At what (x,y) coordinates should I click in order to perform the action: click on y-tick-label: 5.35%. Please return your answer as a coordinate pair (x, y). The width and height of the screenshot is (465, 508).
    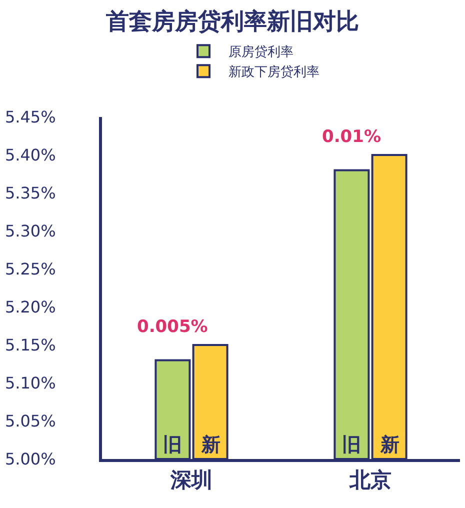
    Looking at the image, I should click on (30, 193).